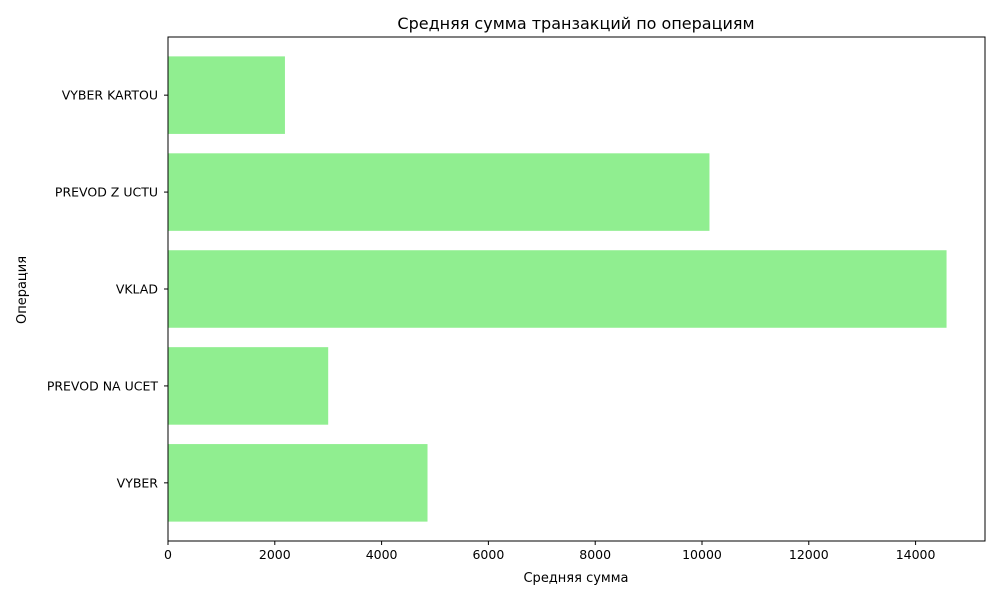 The height and width of the screenshot is (600, 1000). Describe the element at coordinates (248, 386) in the screenshot. I see `bar-prevod-na-ucet` at that location.